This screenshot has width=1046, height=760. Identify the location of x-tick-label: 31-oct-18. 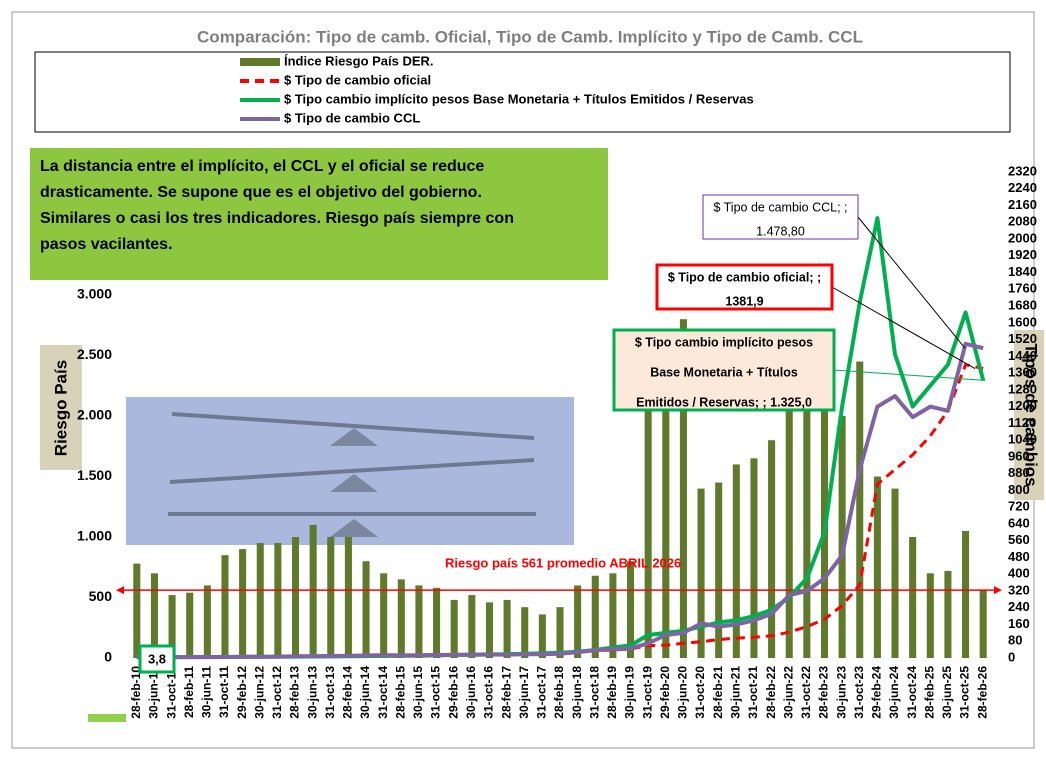
(594, 692).